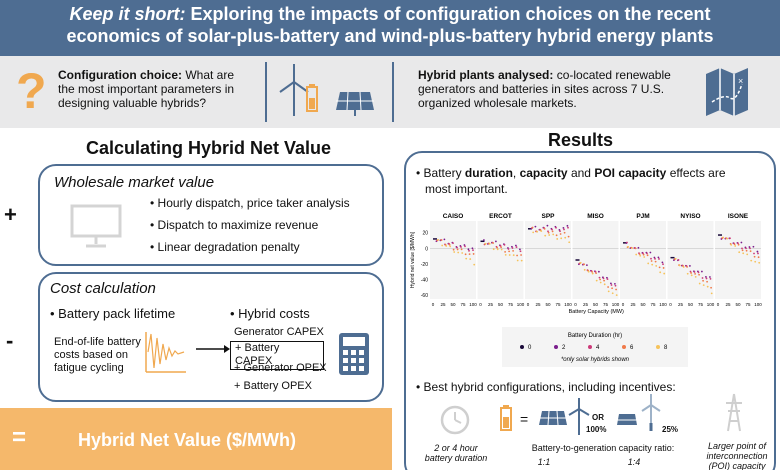  I want to click on net-value-bar: = Hybrid Net Value ($/MWh), so click(196, 439).